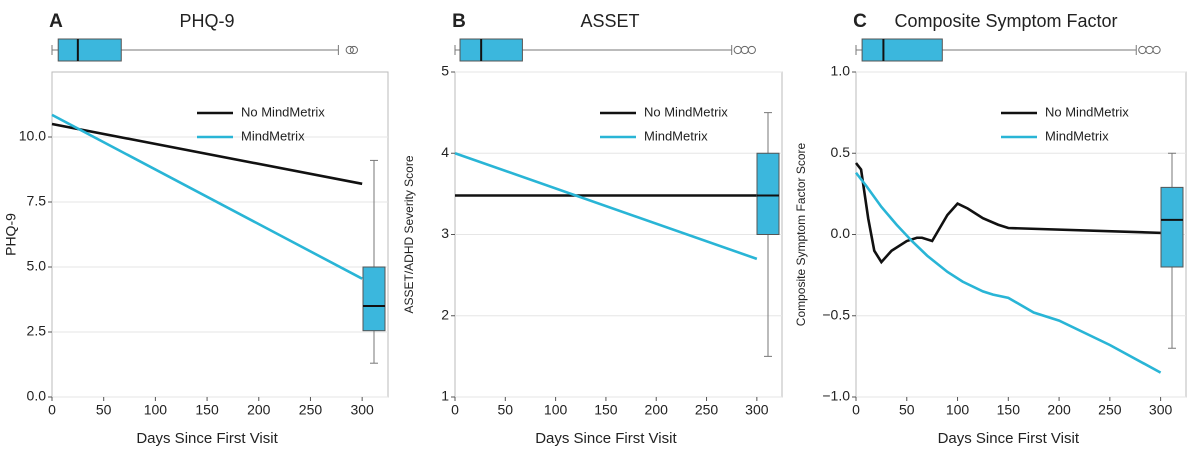 The image size is (1200, 468). I want to click on y-tick-label: 3, so click(445, 233).